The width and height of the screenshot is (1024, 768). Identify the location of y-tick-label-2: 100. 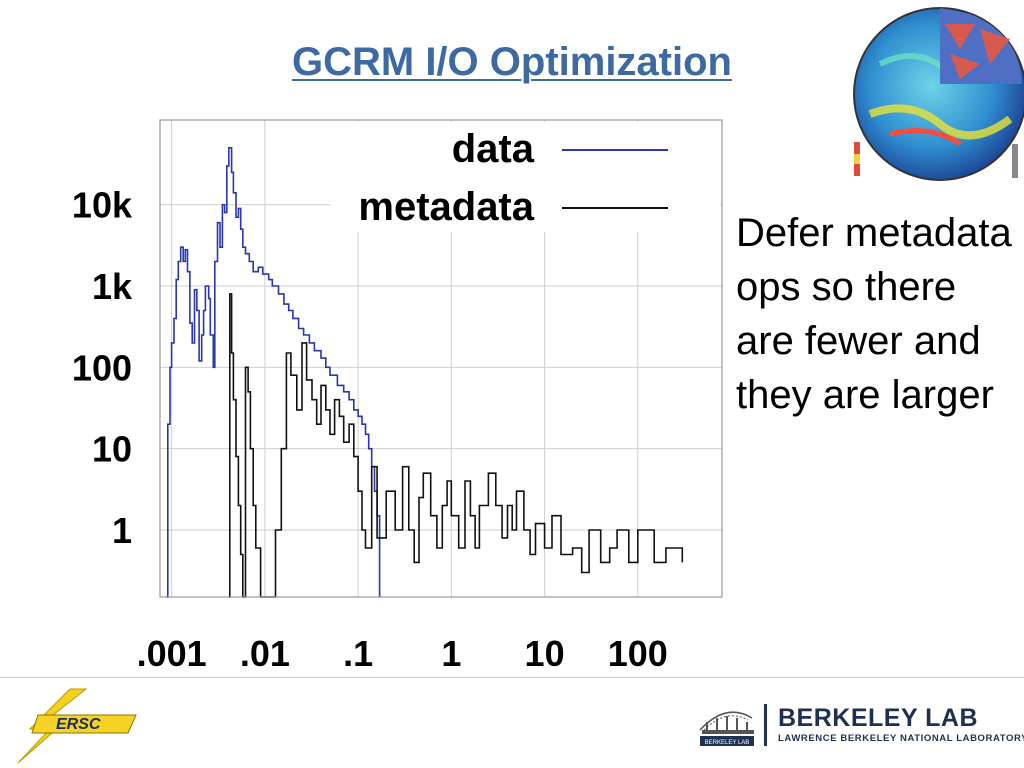
(102, 367).